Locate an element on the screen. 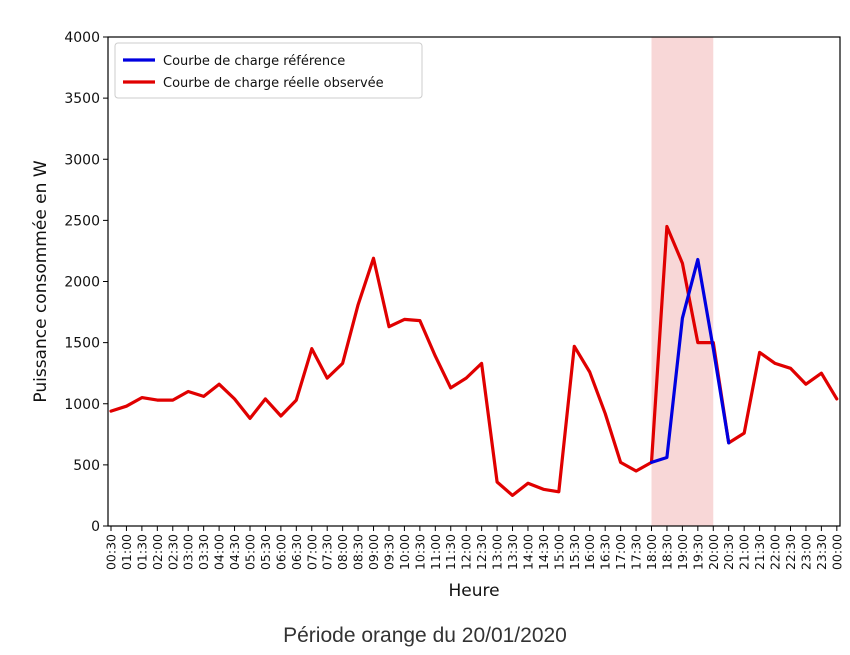  x-tick-label-5: 03:00 is located at coordinates (188, 552).